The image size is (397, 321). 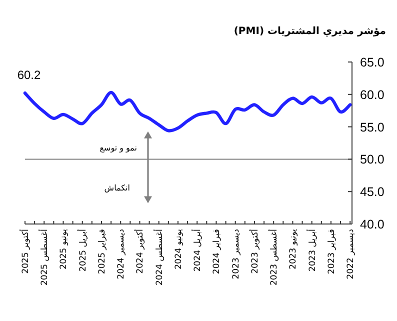 I want to click on y-tick-label: 60.0, so click(x=372, y=95).